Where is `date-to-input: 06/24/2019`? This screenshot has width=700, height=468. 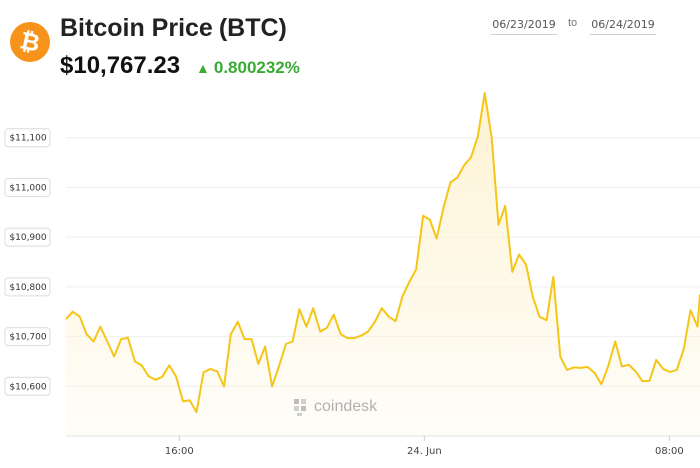
date-to-input: 06/24/2019 is located at coordinates (623, 25).